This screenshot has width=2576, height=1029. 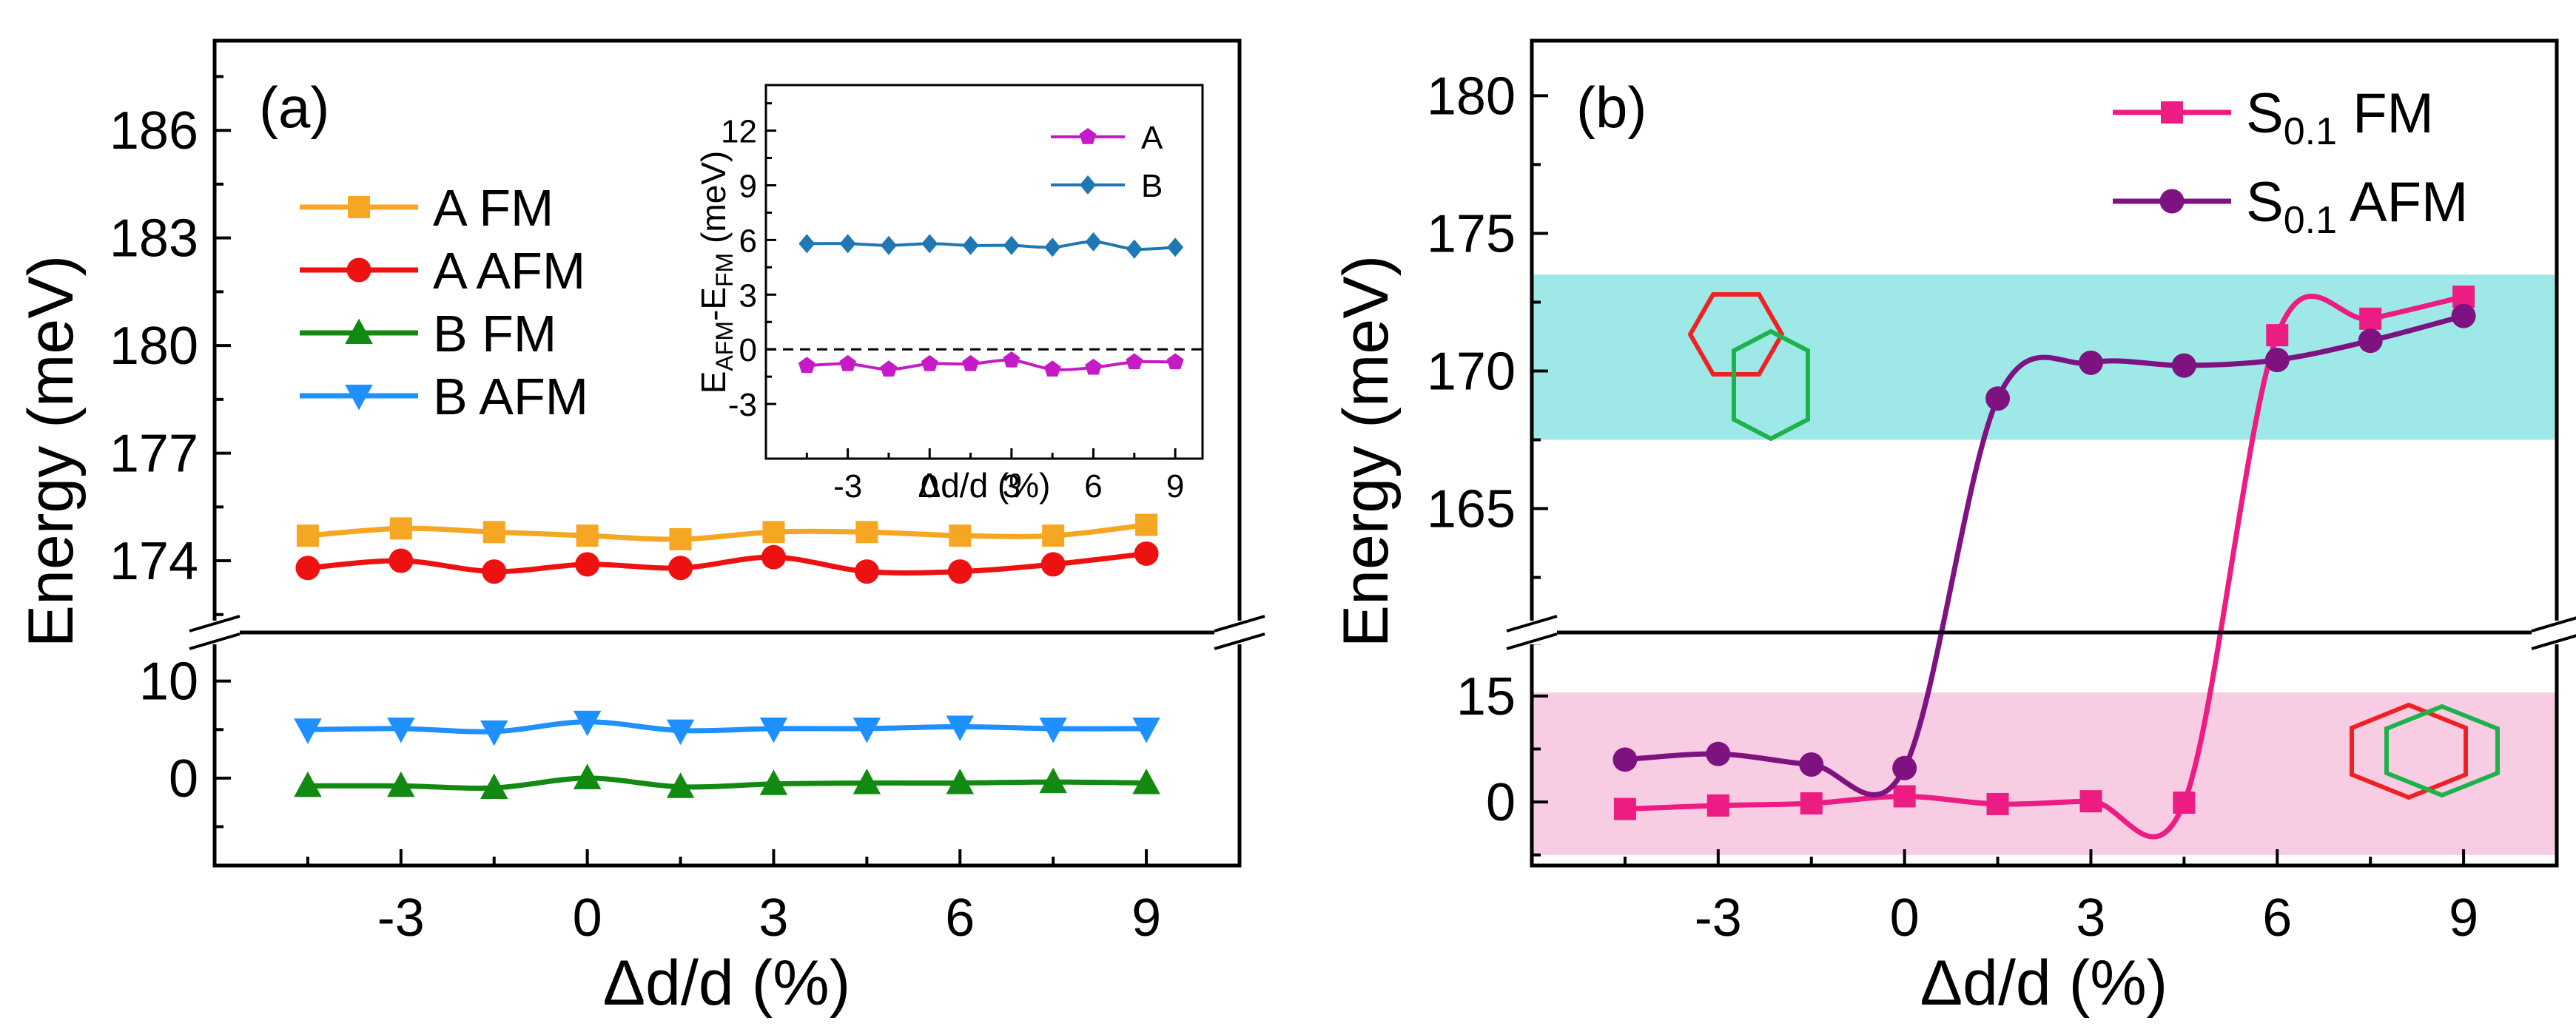 I want to click on legend-label-1: S0.1 AFM, so click(x=2357, y=207).